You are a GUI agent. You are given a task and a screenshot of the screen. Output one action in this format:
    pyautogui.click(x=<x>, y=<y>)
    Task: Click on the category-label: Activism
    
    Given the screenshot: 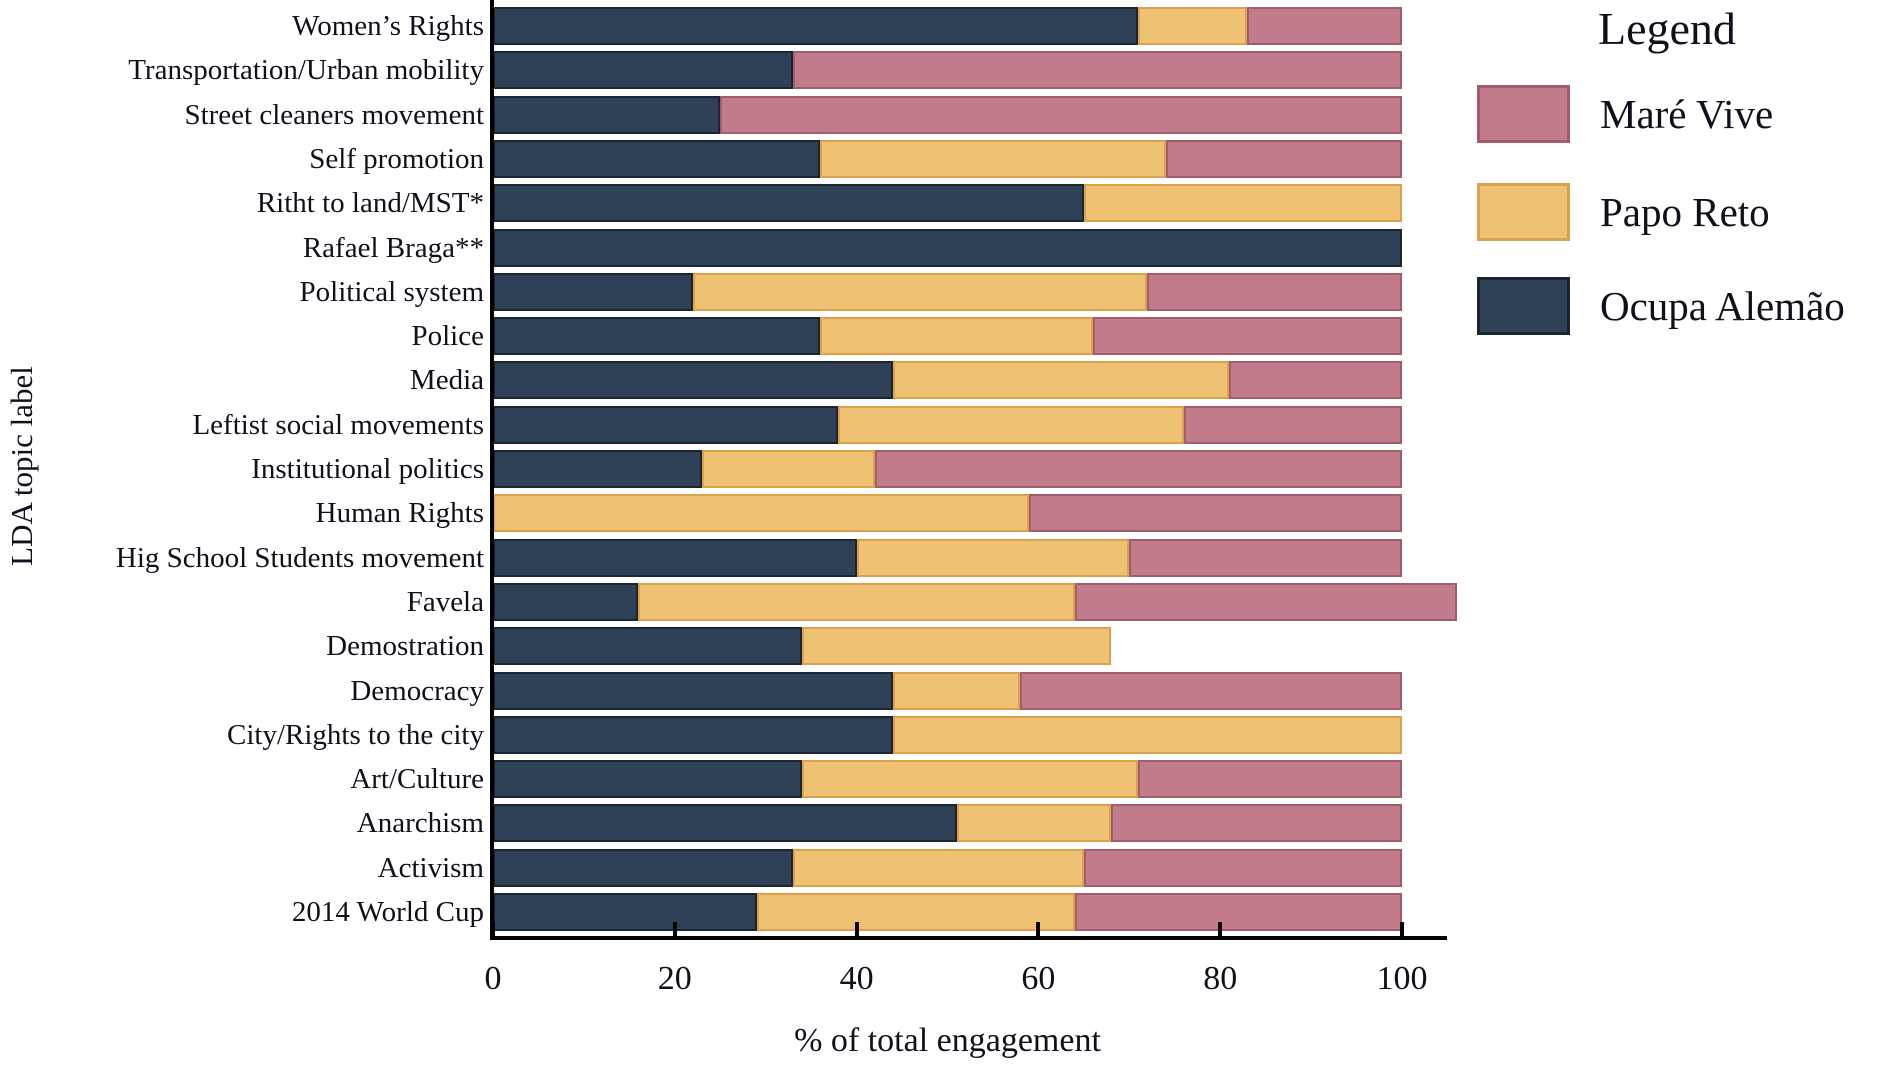 What is the action you would take?
    pyautogui.click(x=430, y=867)
    